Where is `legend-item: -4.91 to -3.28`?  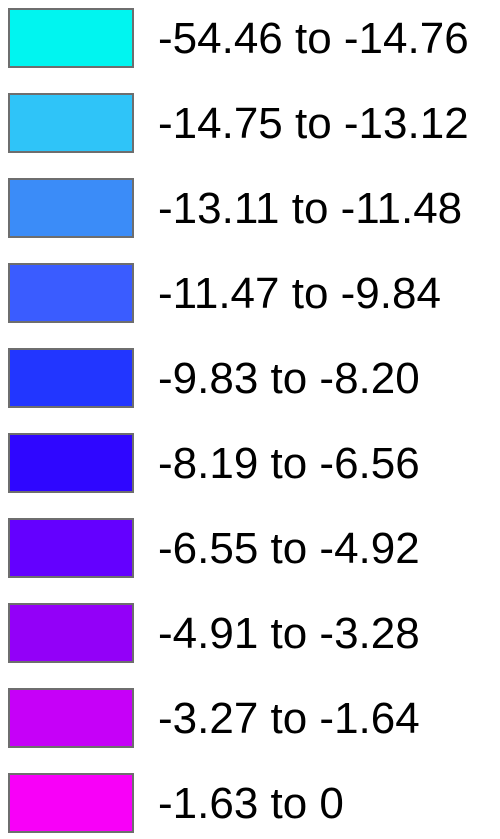 legend-item: -4.91 to -3.28 is located at coordinates (250, 634).